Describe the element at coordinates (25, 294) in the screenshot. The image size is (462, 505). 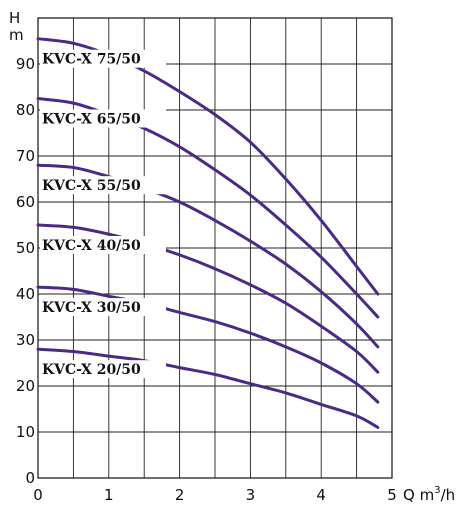
I see `y-tick-label: 40` at that location.